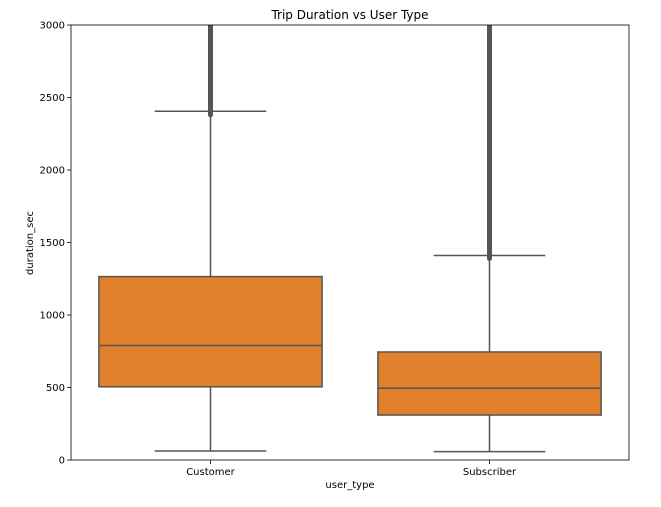 This screenshot has height=507, width=661. Describe the element at coordinates (52, 26) in the screenshot. I see `y-tick-label: 3000` at that location.